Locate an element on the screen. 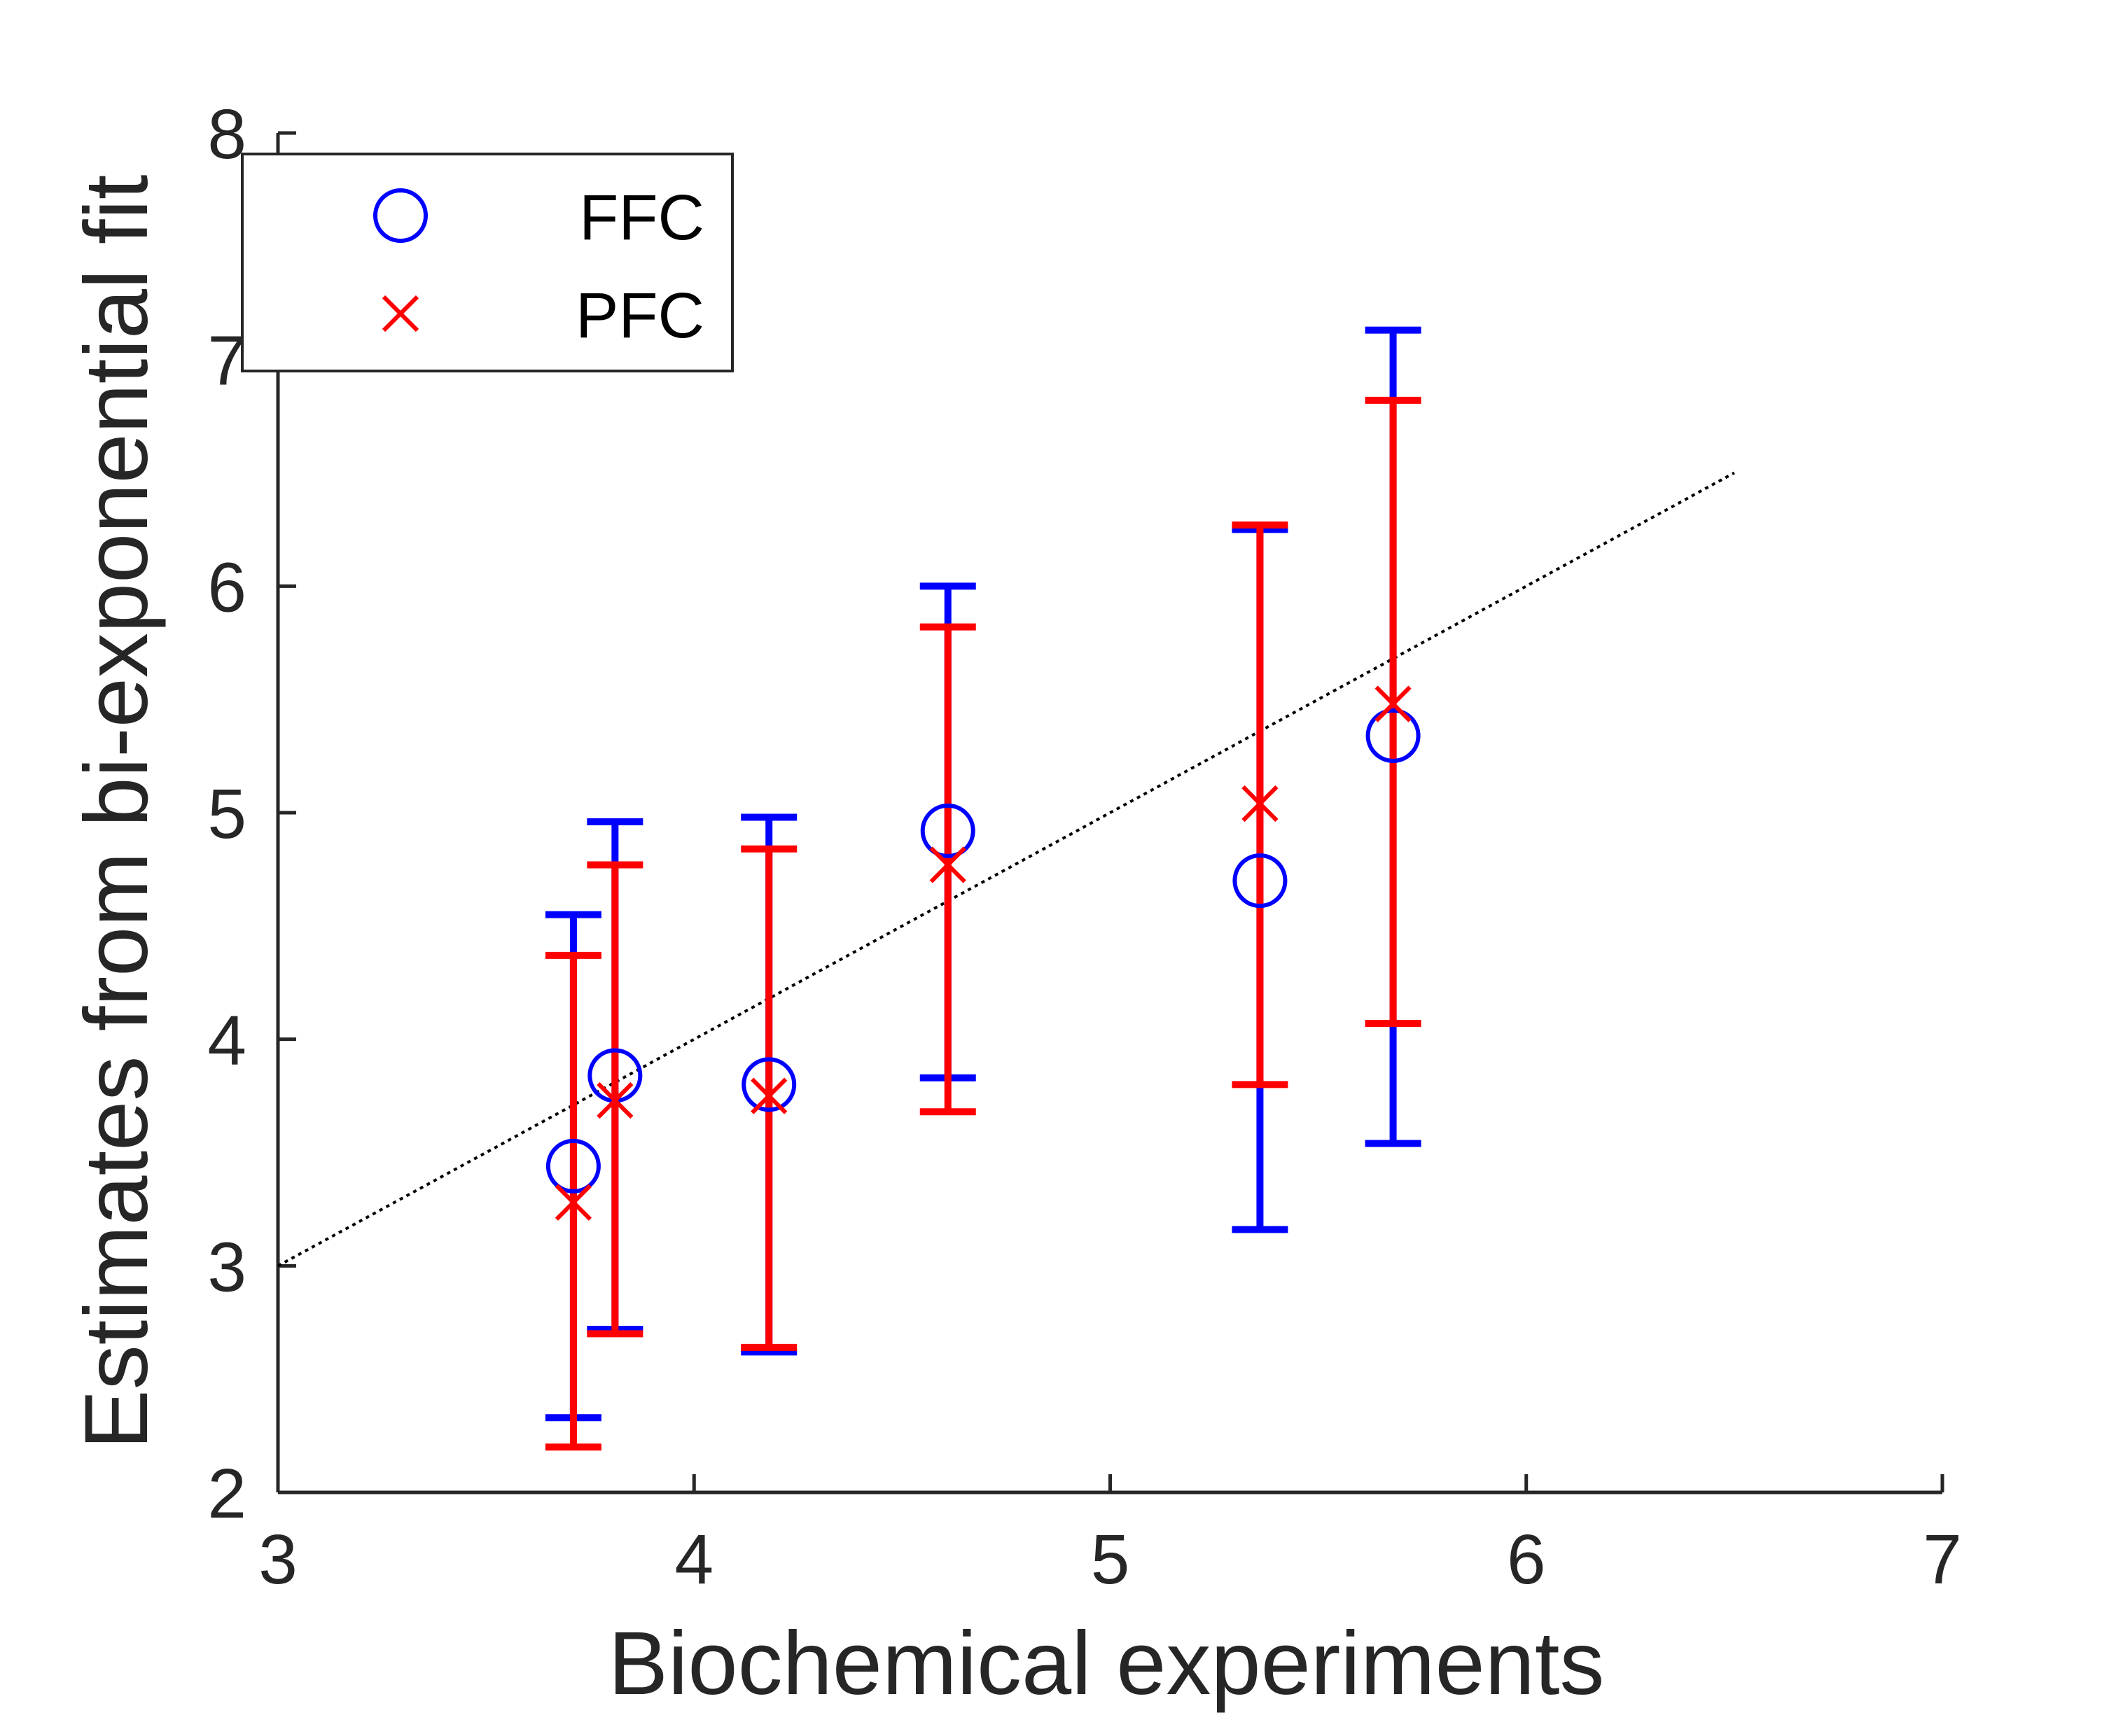 This screenshot has width=2109, height=1736. x-tick-label: 3 is located at coordinates (278, 1559).